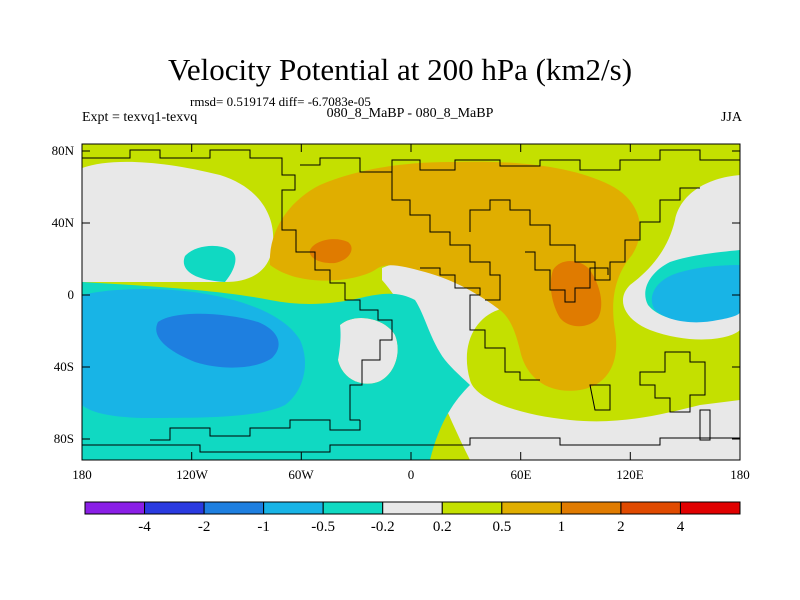  What do you see at coordinates (62, 150) in the screenshot?
I see `lat-label-80n: 80N` at bounding box center [62, 150].